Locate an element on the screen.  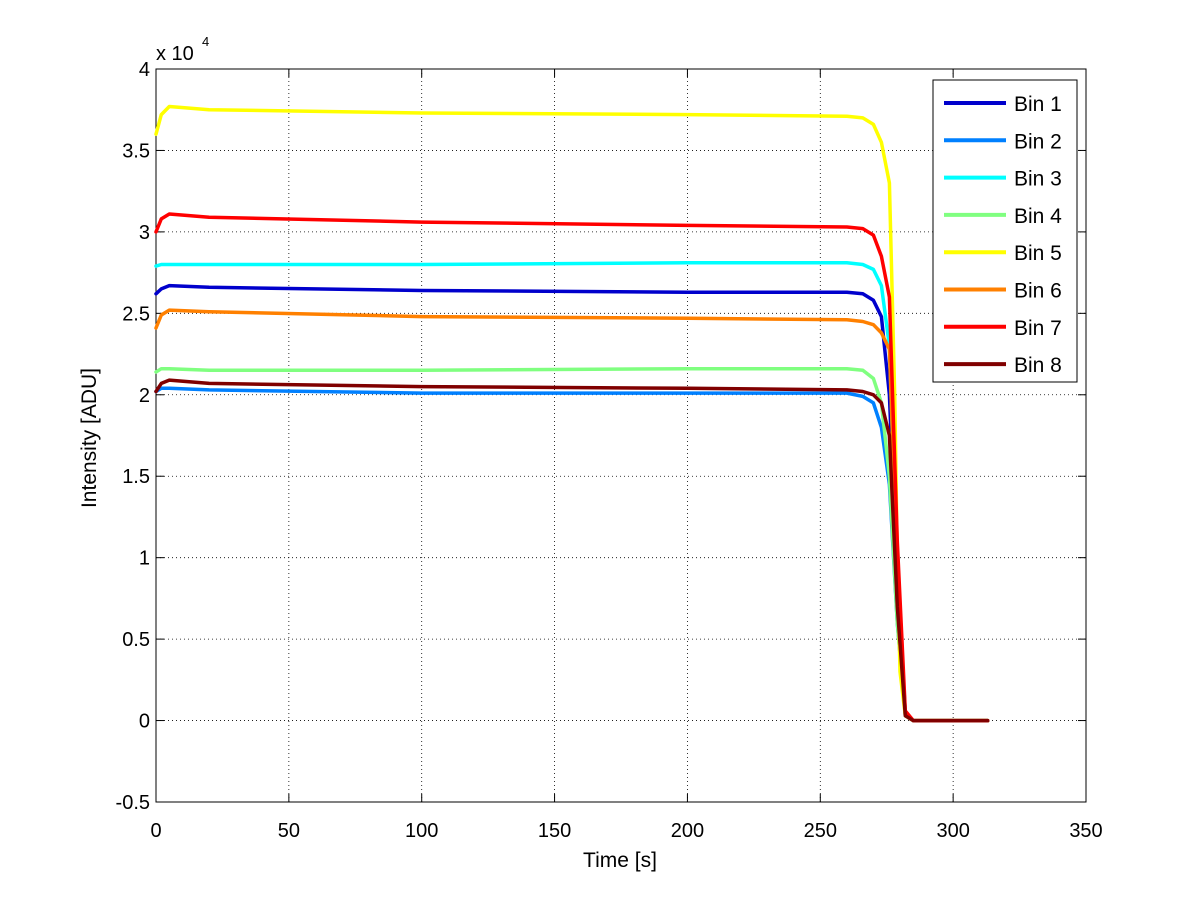
y-tick-label: 2 is located at coordinates (144, 396).